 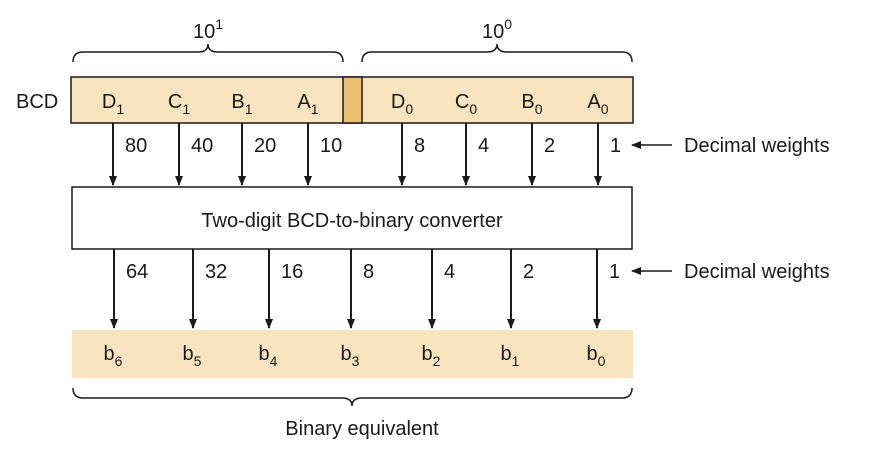 I want to click on binary-equivalent-label: Binary equivalent, so click(x=362, y=429).